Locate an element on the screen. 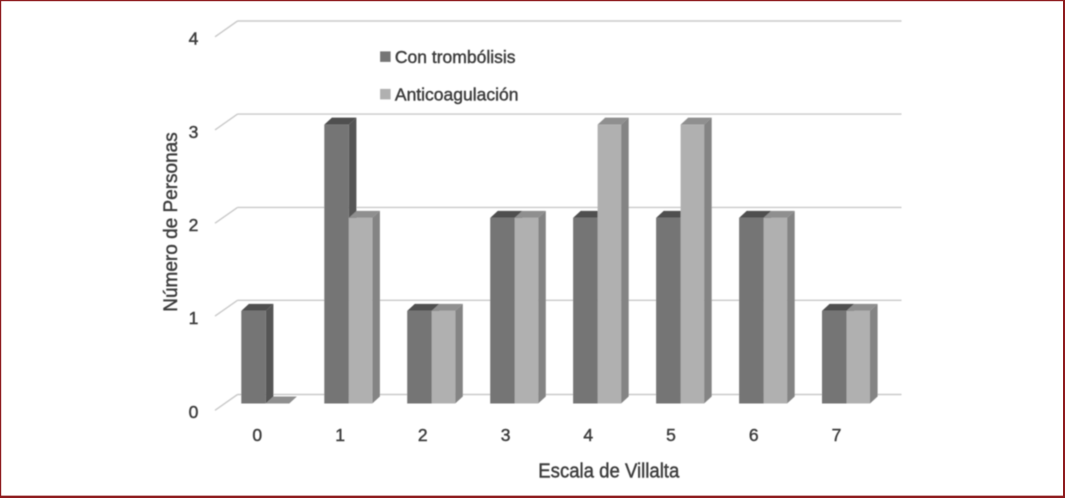 This screenshot has width=1065, height=498. svg-text: 7 is located at coordinates (837, 435).